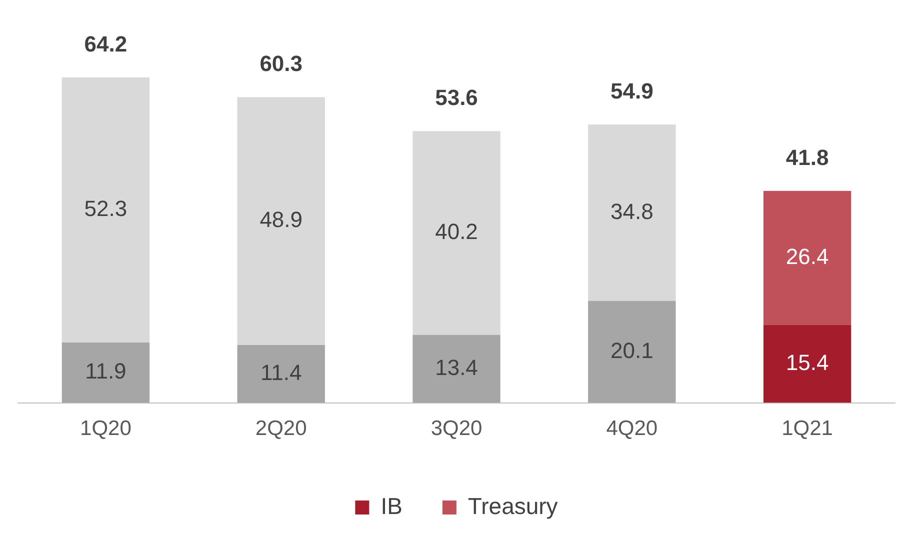 The width and height of the screenshot is (913, 537). I want to click on x-tick-label: 2Q20, so click(281, 428).